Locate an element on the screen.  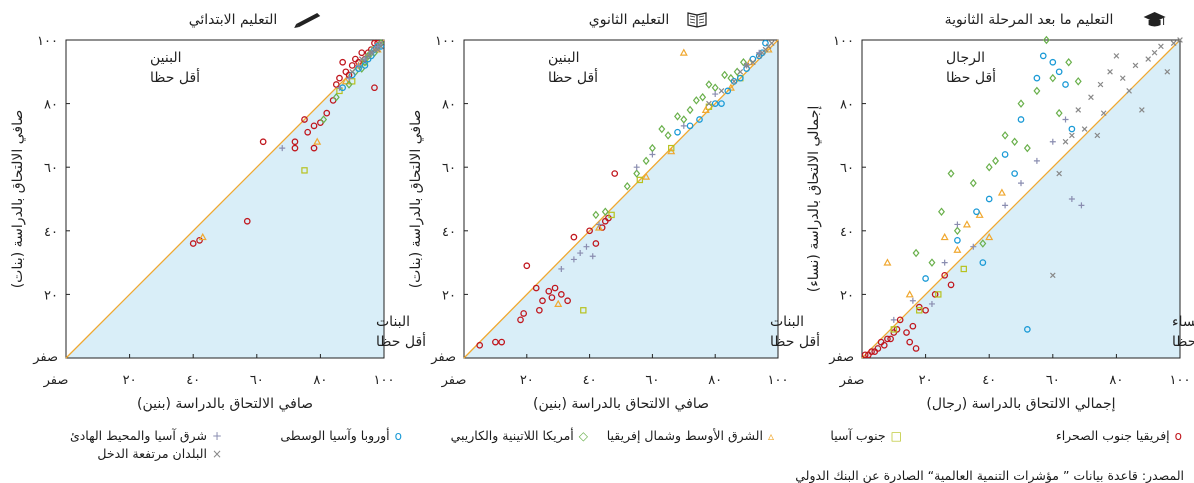
graduation-cap-icon is located at coordinates (1154, 19).